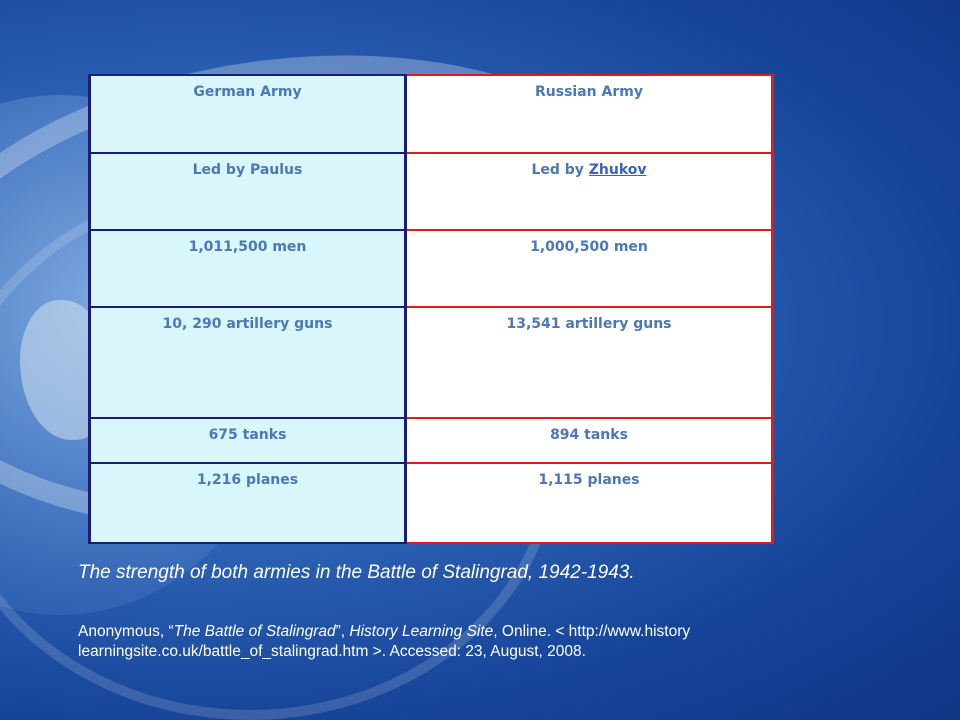 The width and height of the screenshot is (960, 720). Describe the element at coordinates (247, 503) in the screenshot. I see `german-planes: 1,216 planes` at that location.